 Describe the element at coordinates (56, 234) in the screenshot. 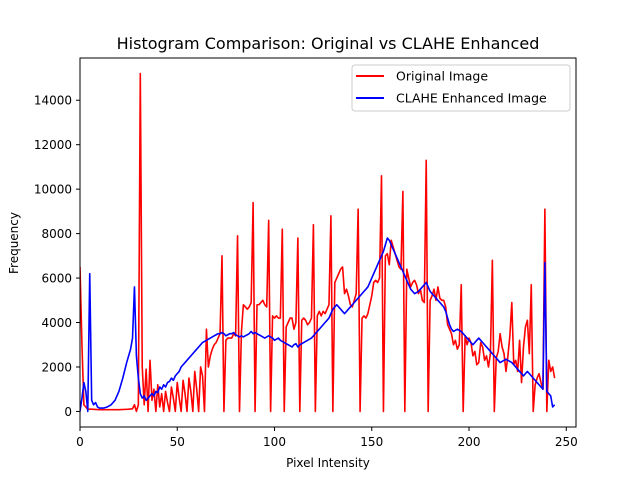

I see `y-tick-label: 8000` at that location.